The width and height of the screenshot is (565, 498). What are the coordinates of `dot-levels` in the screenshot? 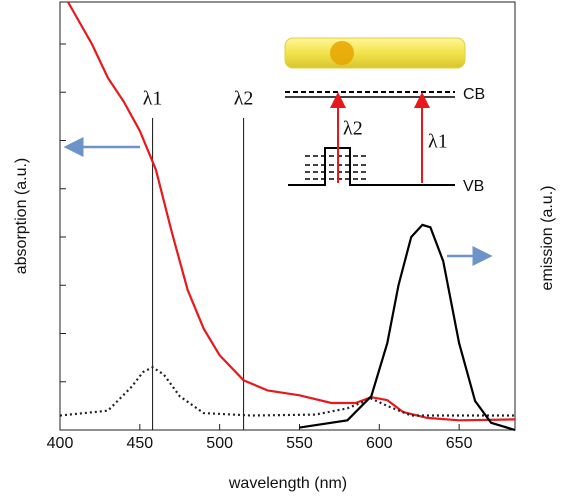 It's located at (336, 167).